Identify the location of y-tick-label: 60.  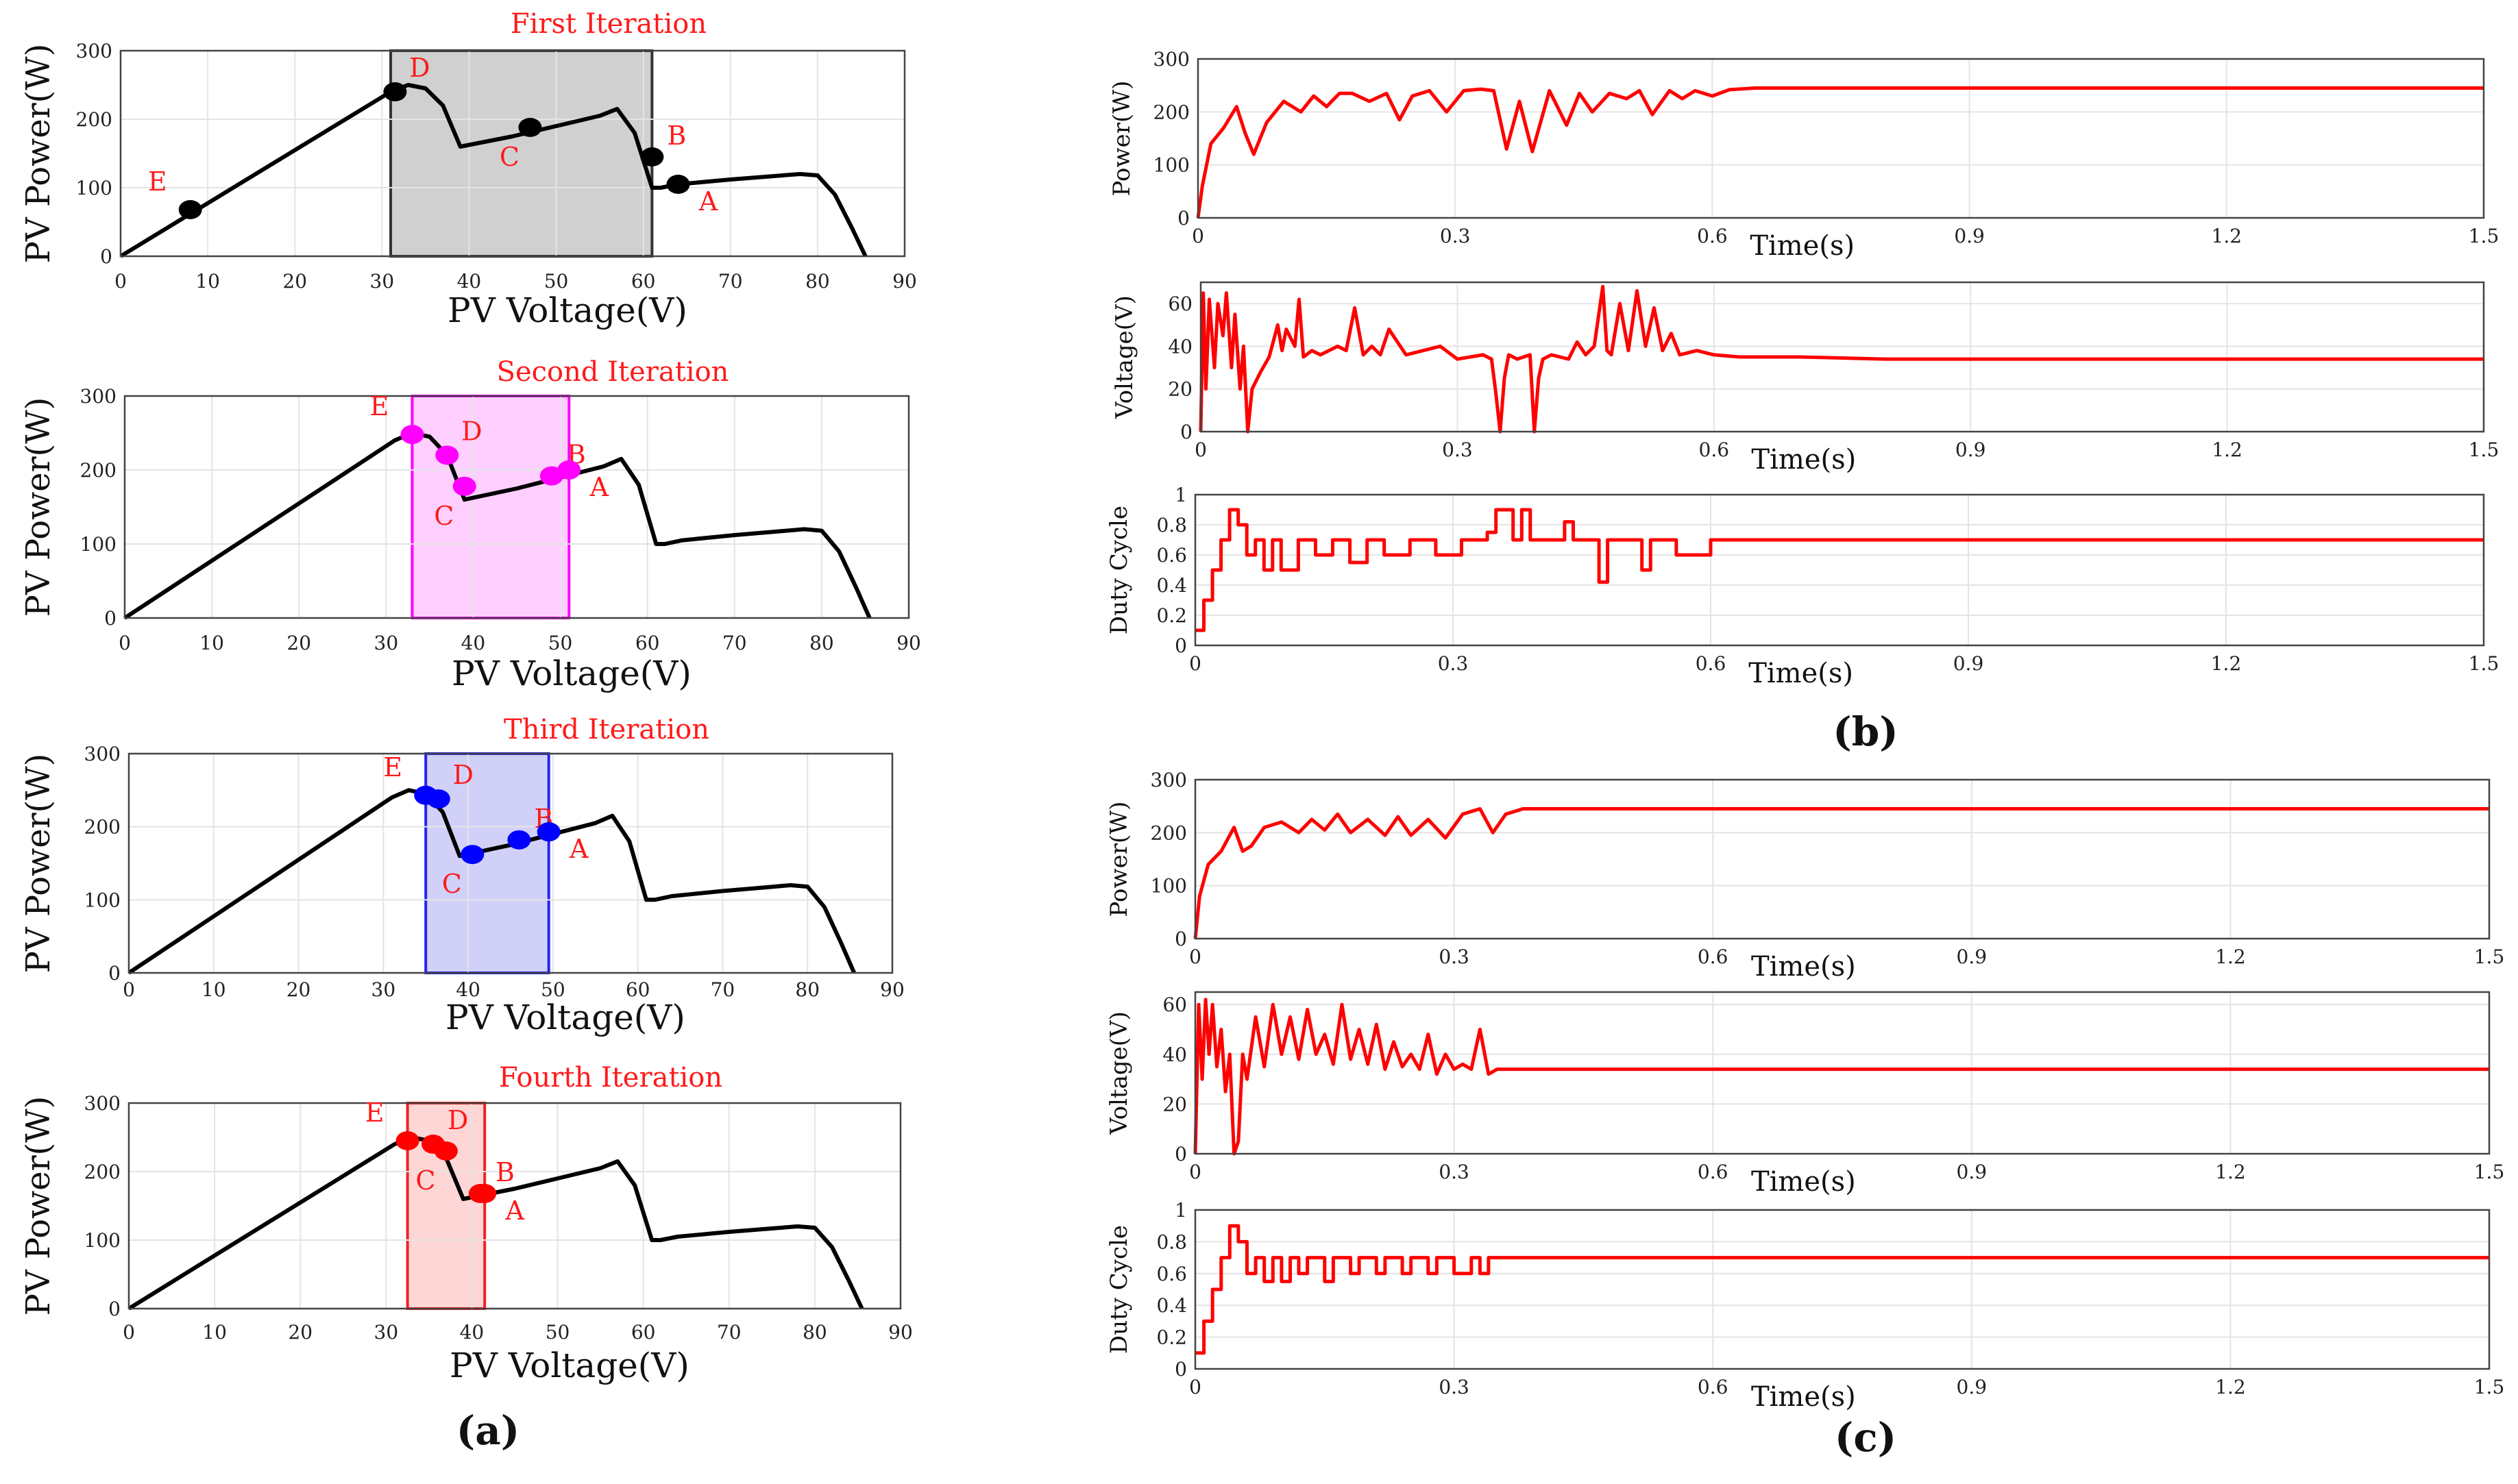
(1180, 304).